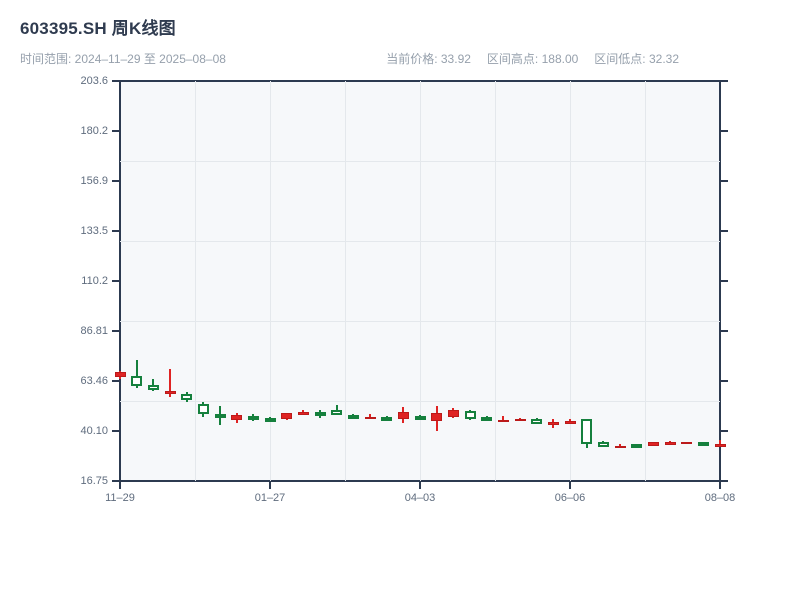 Image resolution: width=800 pixels, height=600 pixels. Describe the element at coordinates (94, 231) in the screenshot. I see `y-axis-label: 133.5` at that location.